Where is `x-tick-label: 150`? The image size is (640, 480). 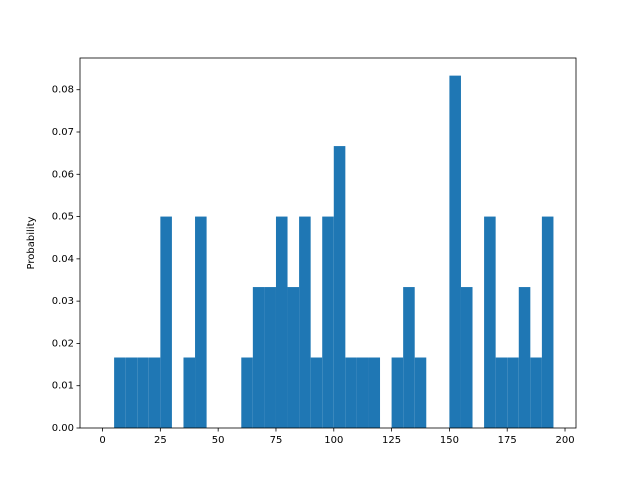 x-tick-label: 150 is located at coordinates (449, 440).